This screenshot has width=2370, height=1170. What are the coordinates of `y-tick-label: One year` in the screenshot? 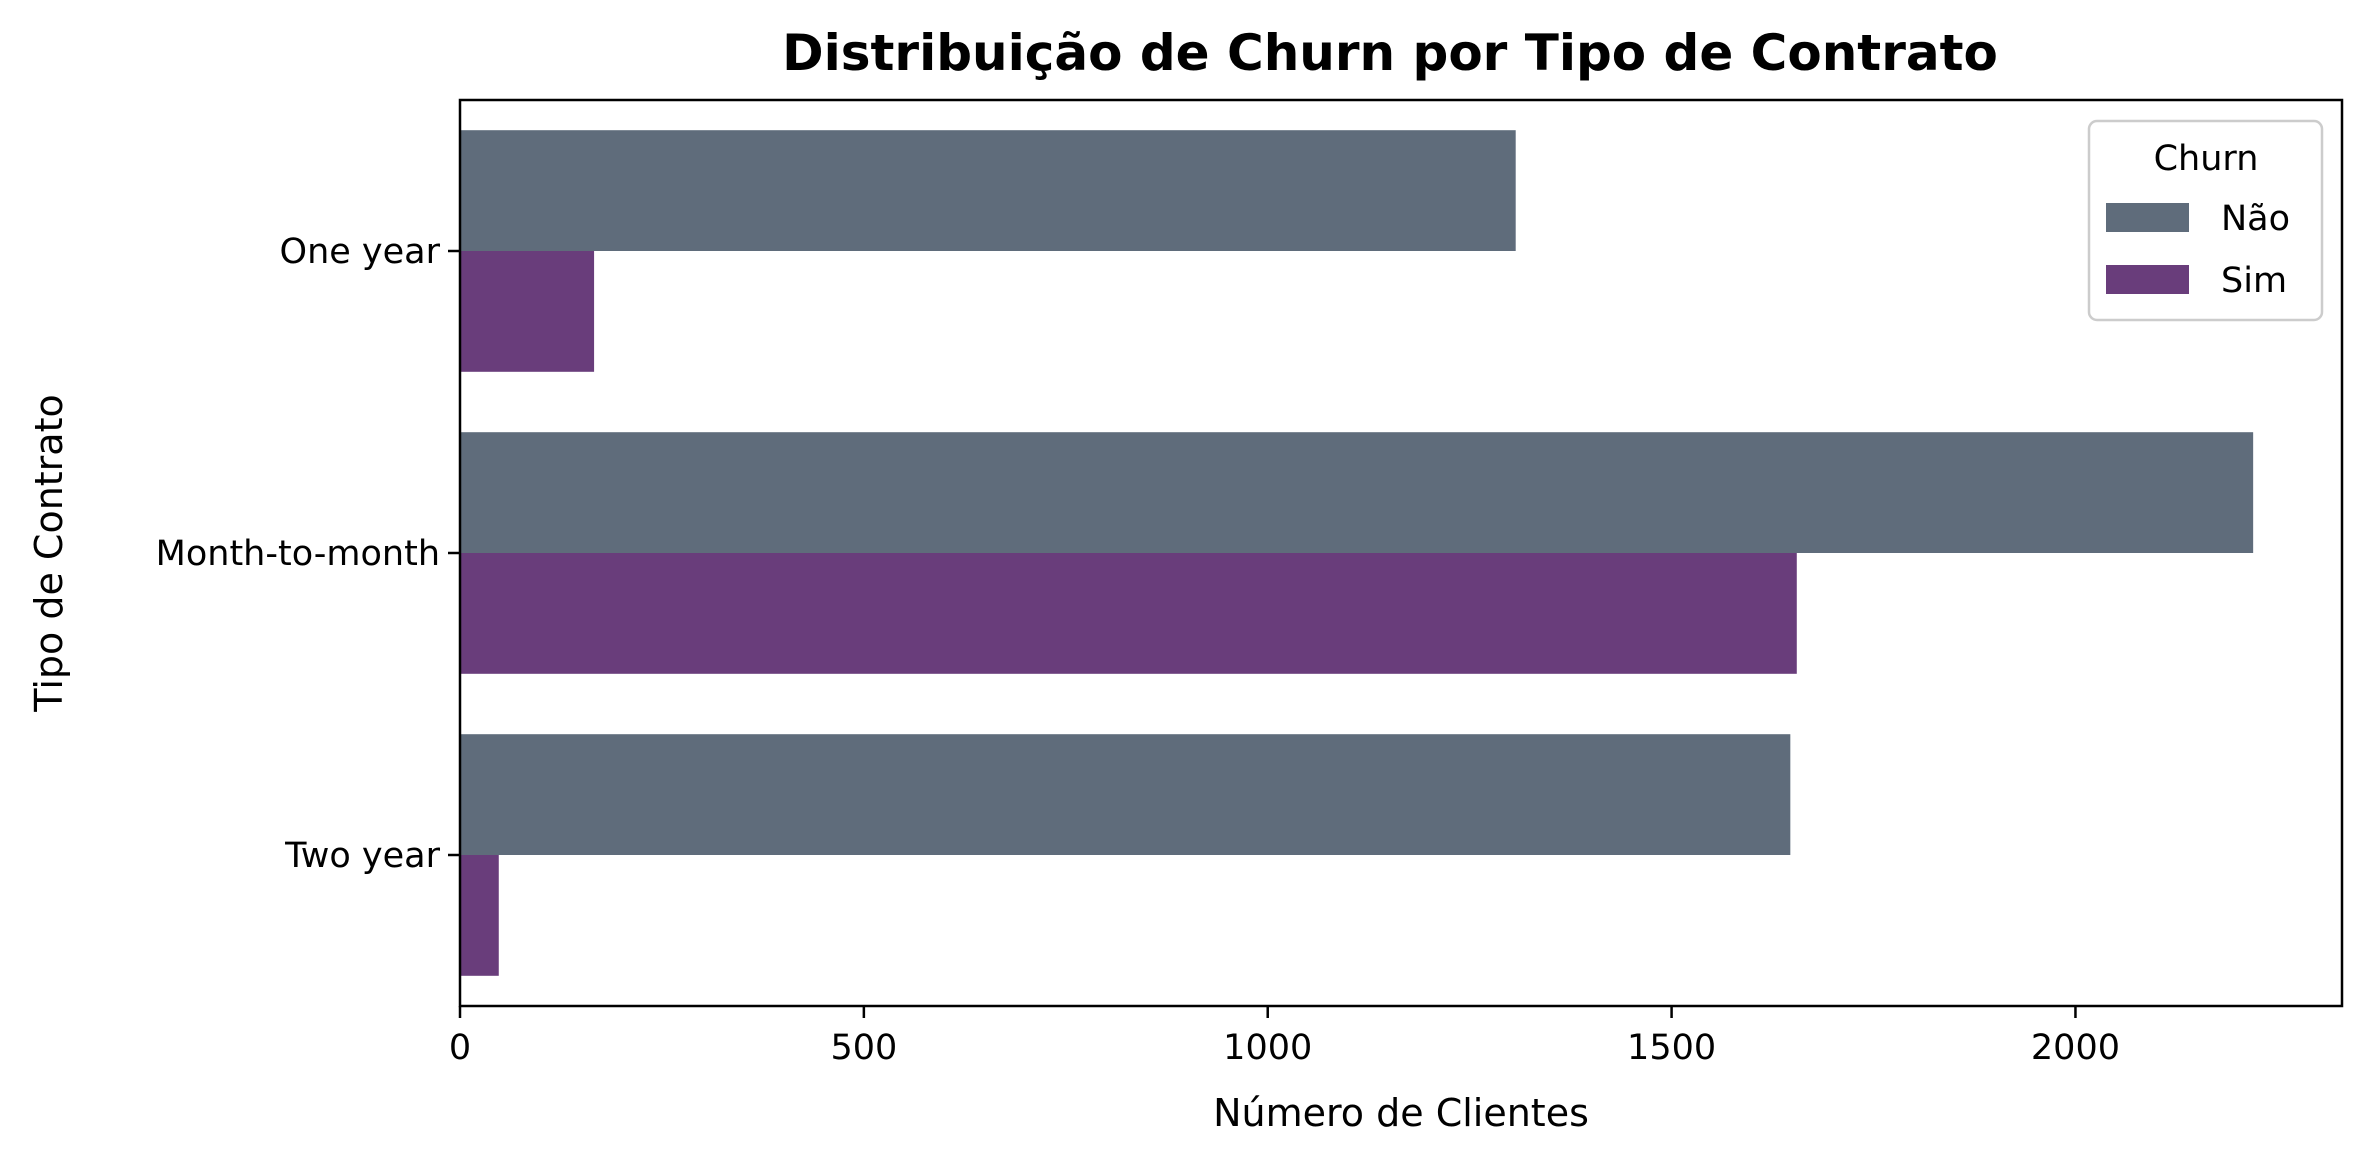 It's located at (360, 252).